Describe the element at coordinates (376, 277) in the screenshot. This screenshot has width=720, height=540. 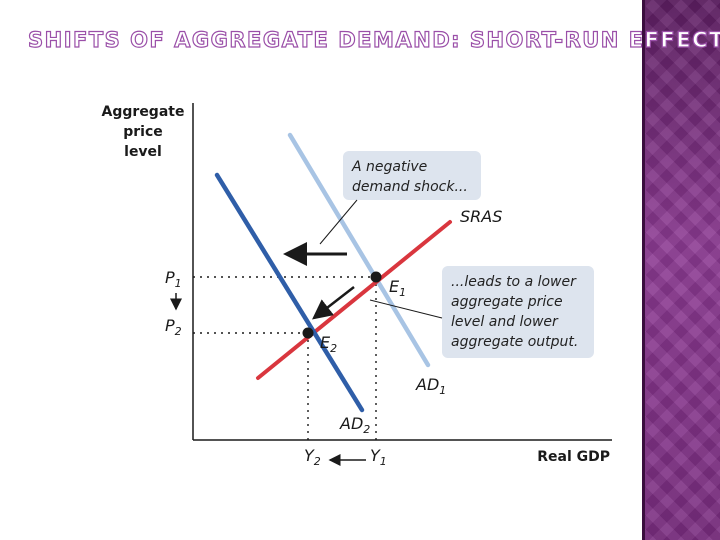
I see `e1-point` at that location.